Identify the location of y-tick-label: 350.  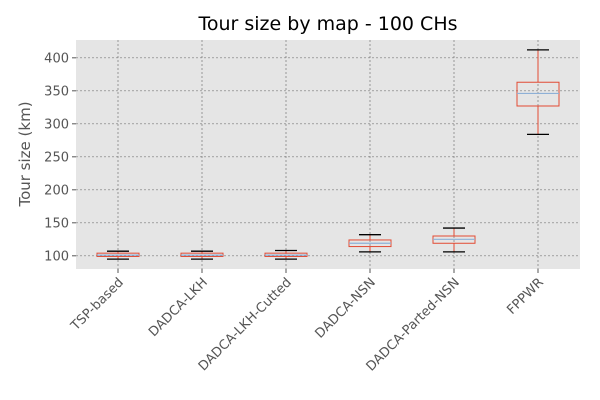
(56, 91).